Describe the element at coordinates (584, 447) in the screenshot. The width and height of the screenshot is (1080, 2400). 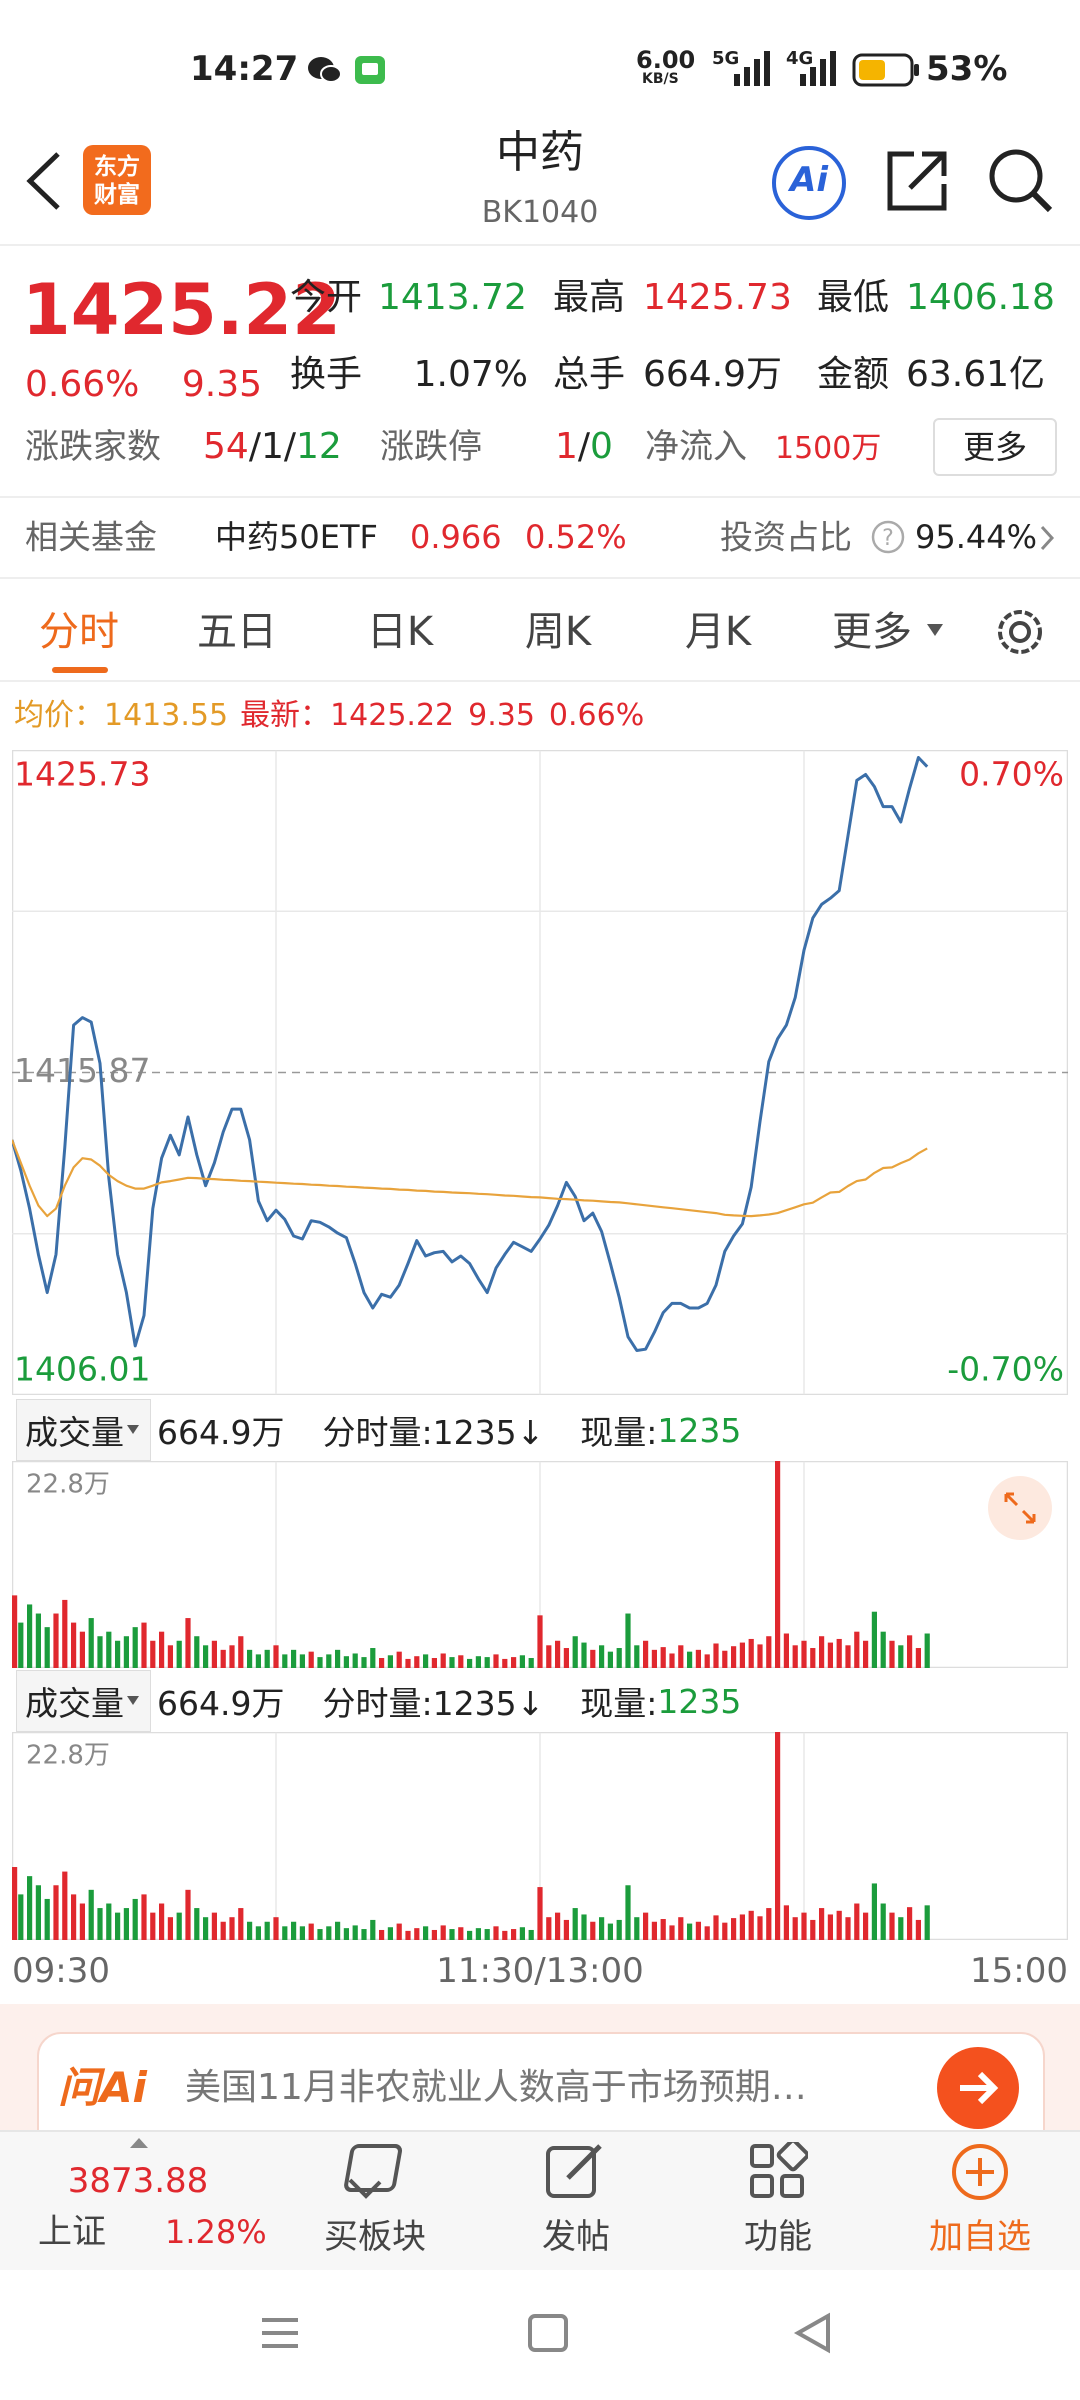
I see `limit: 1/0` at that location.